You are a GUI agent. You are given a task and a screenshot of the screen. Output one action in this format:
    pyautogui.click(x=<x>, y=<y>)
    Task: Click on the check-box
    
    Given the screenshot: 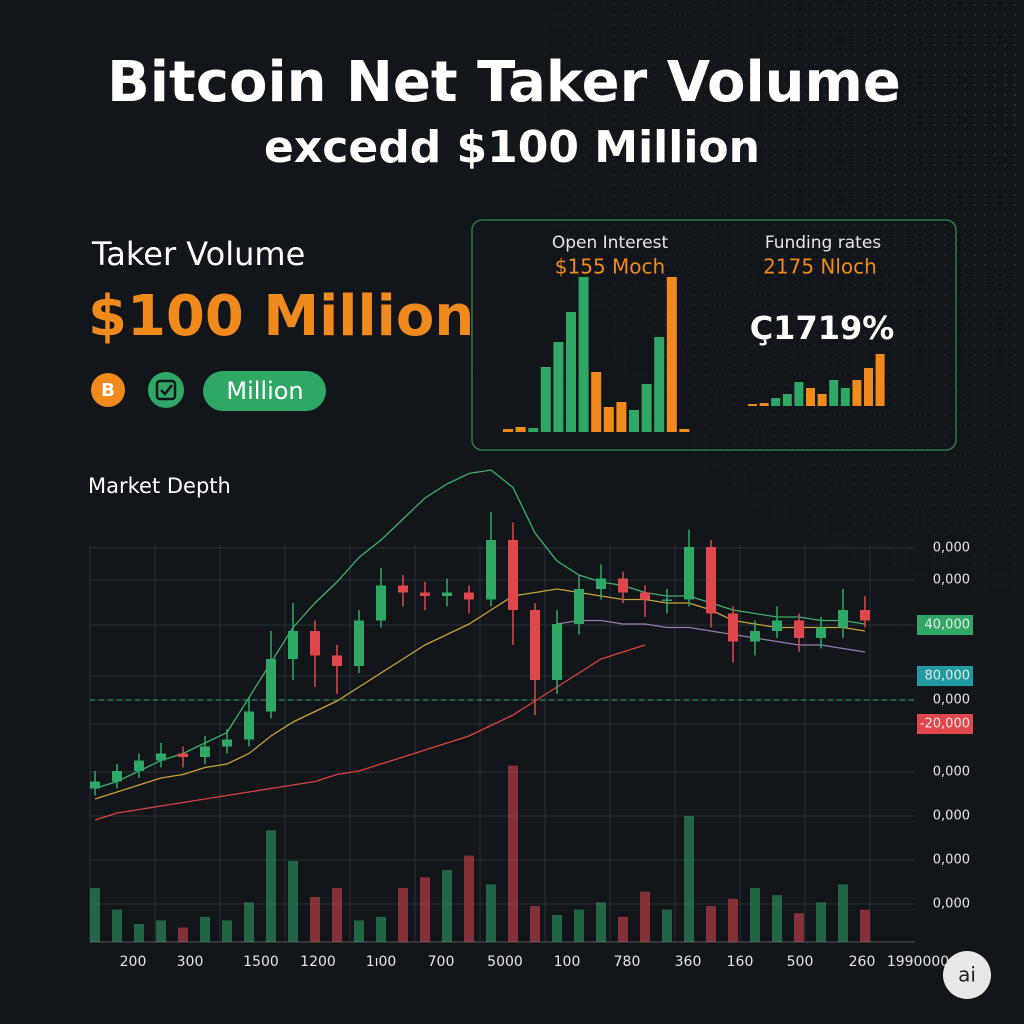 What is the action you would take?
    pyautogui.click(x=166, y=390)
    